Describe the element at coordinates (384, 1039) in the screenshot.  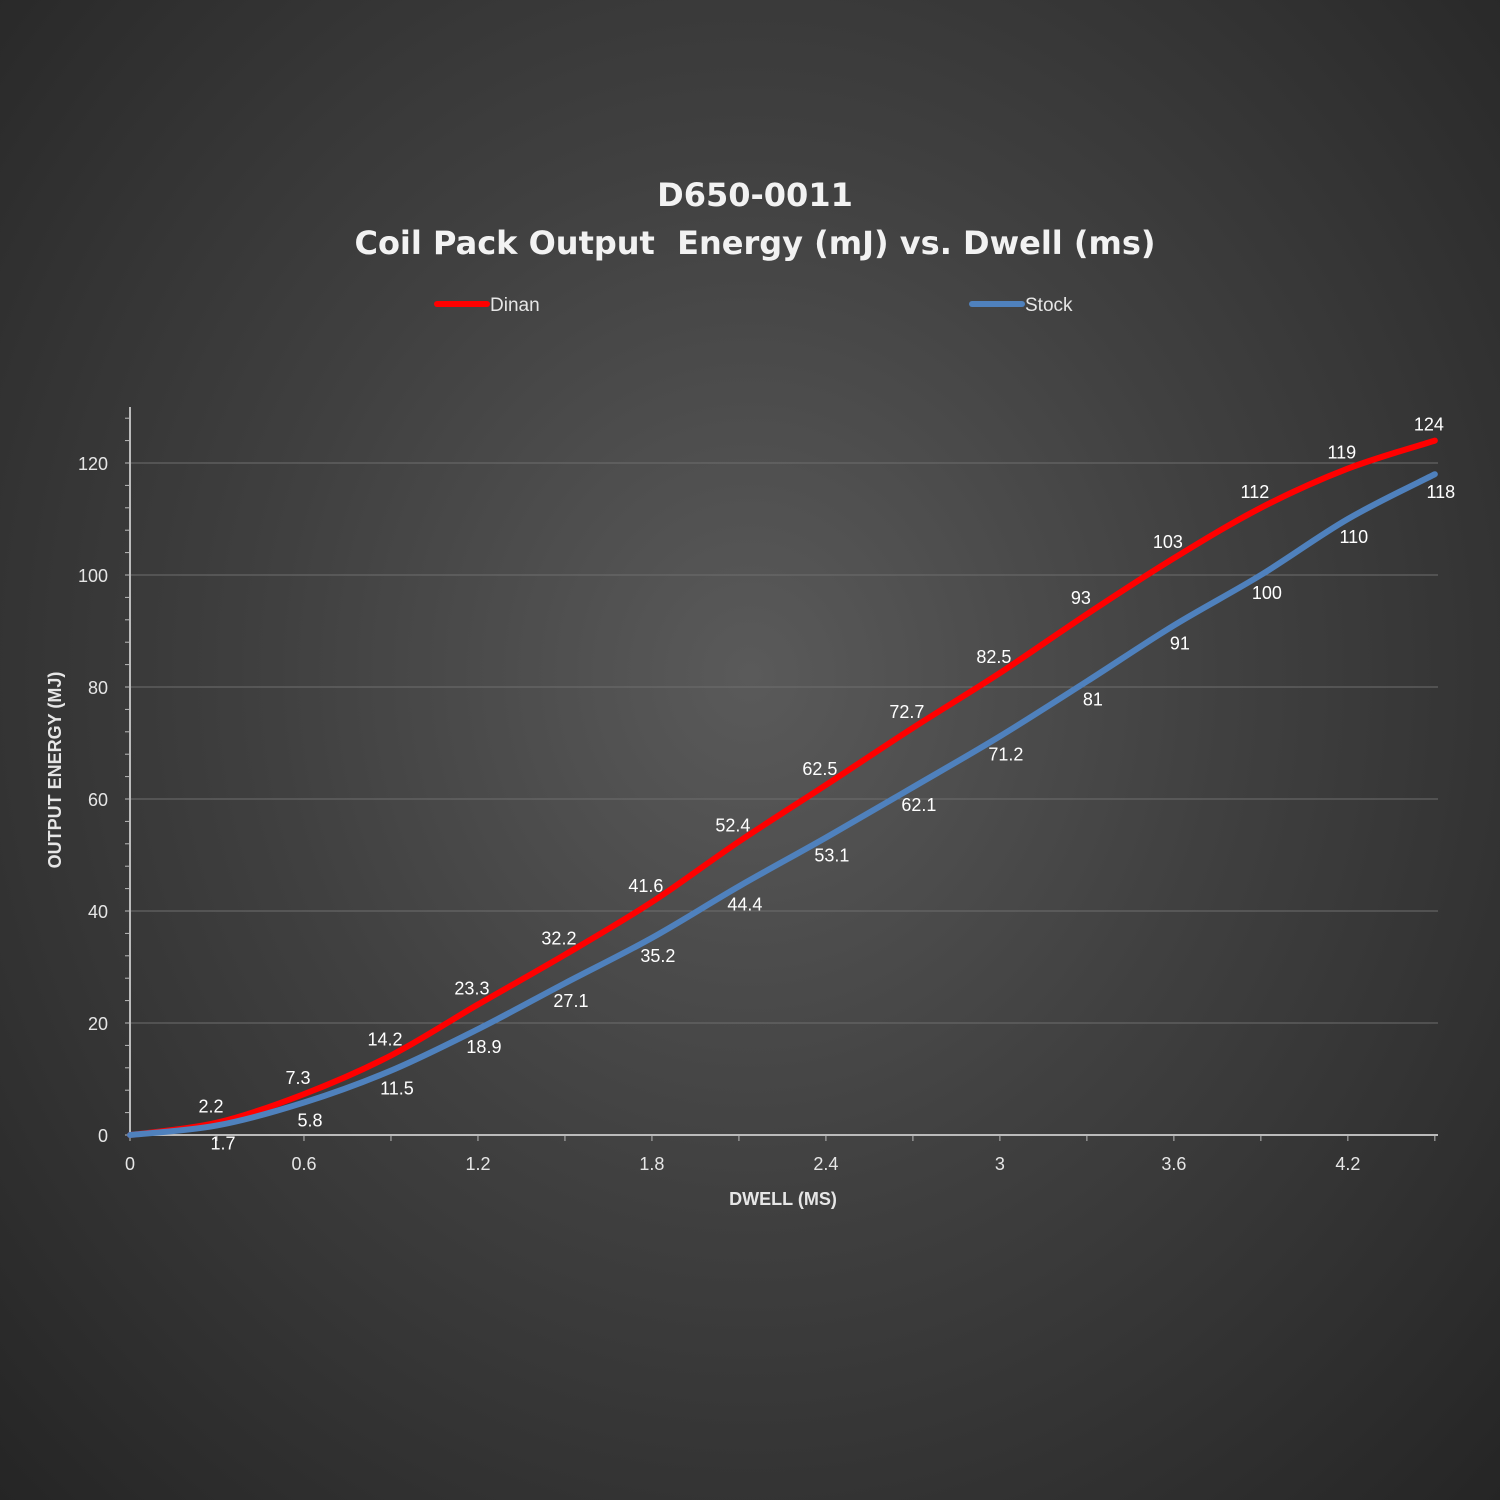
I see `data-label-dinan: 14.2` at that location.